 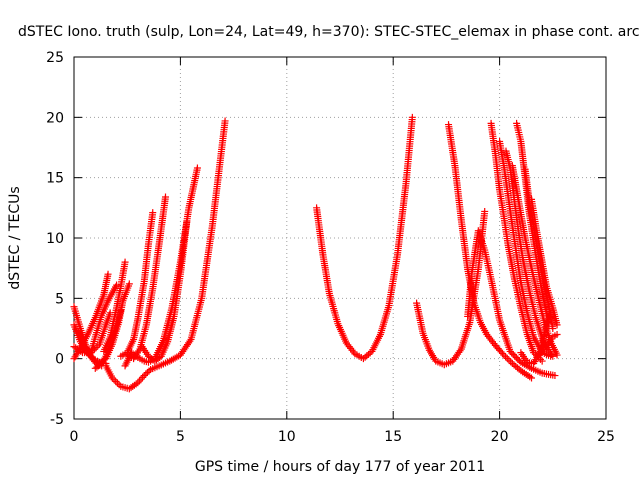 I want to click on y-tick-label: 25, so click(x=55, y=58).